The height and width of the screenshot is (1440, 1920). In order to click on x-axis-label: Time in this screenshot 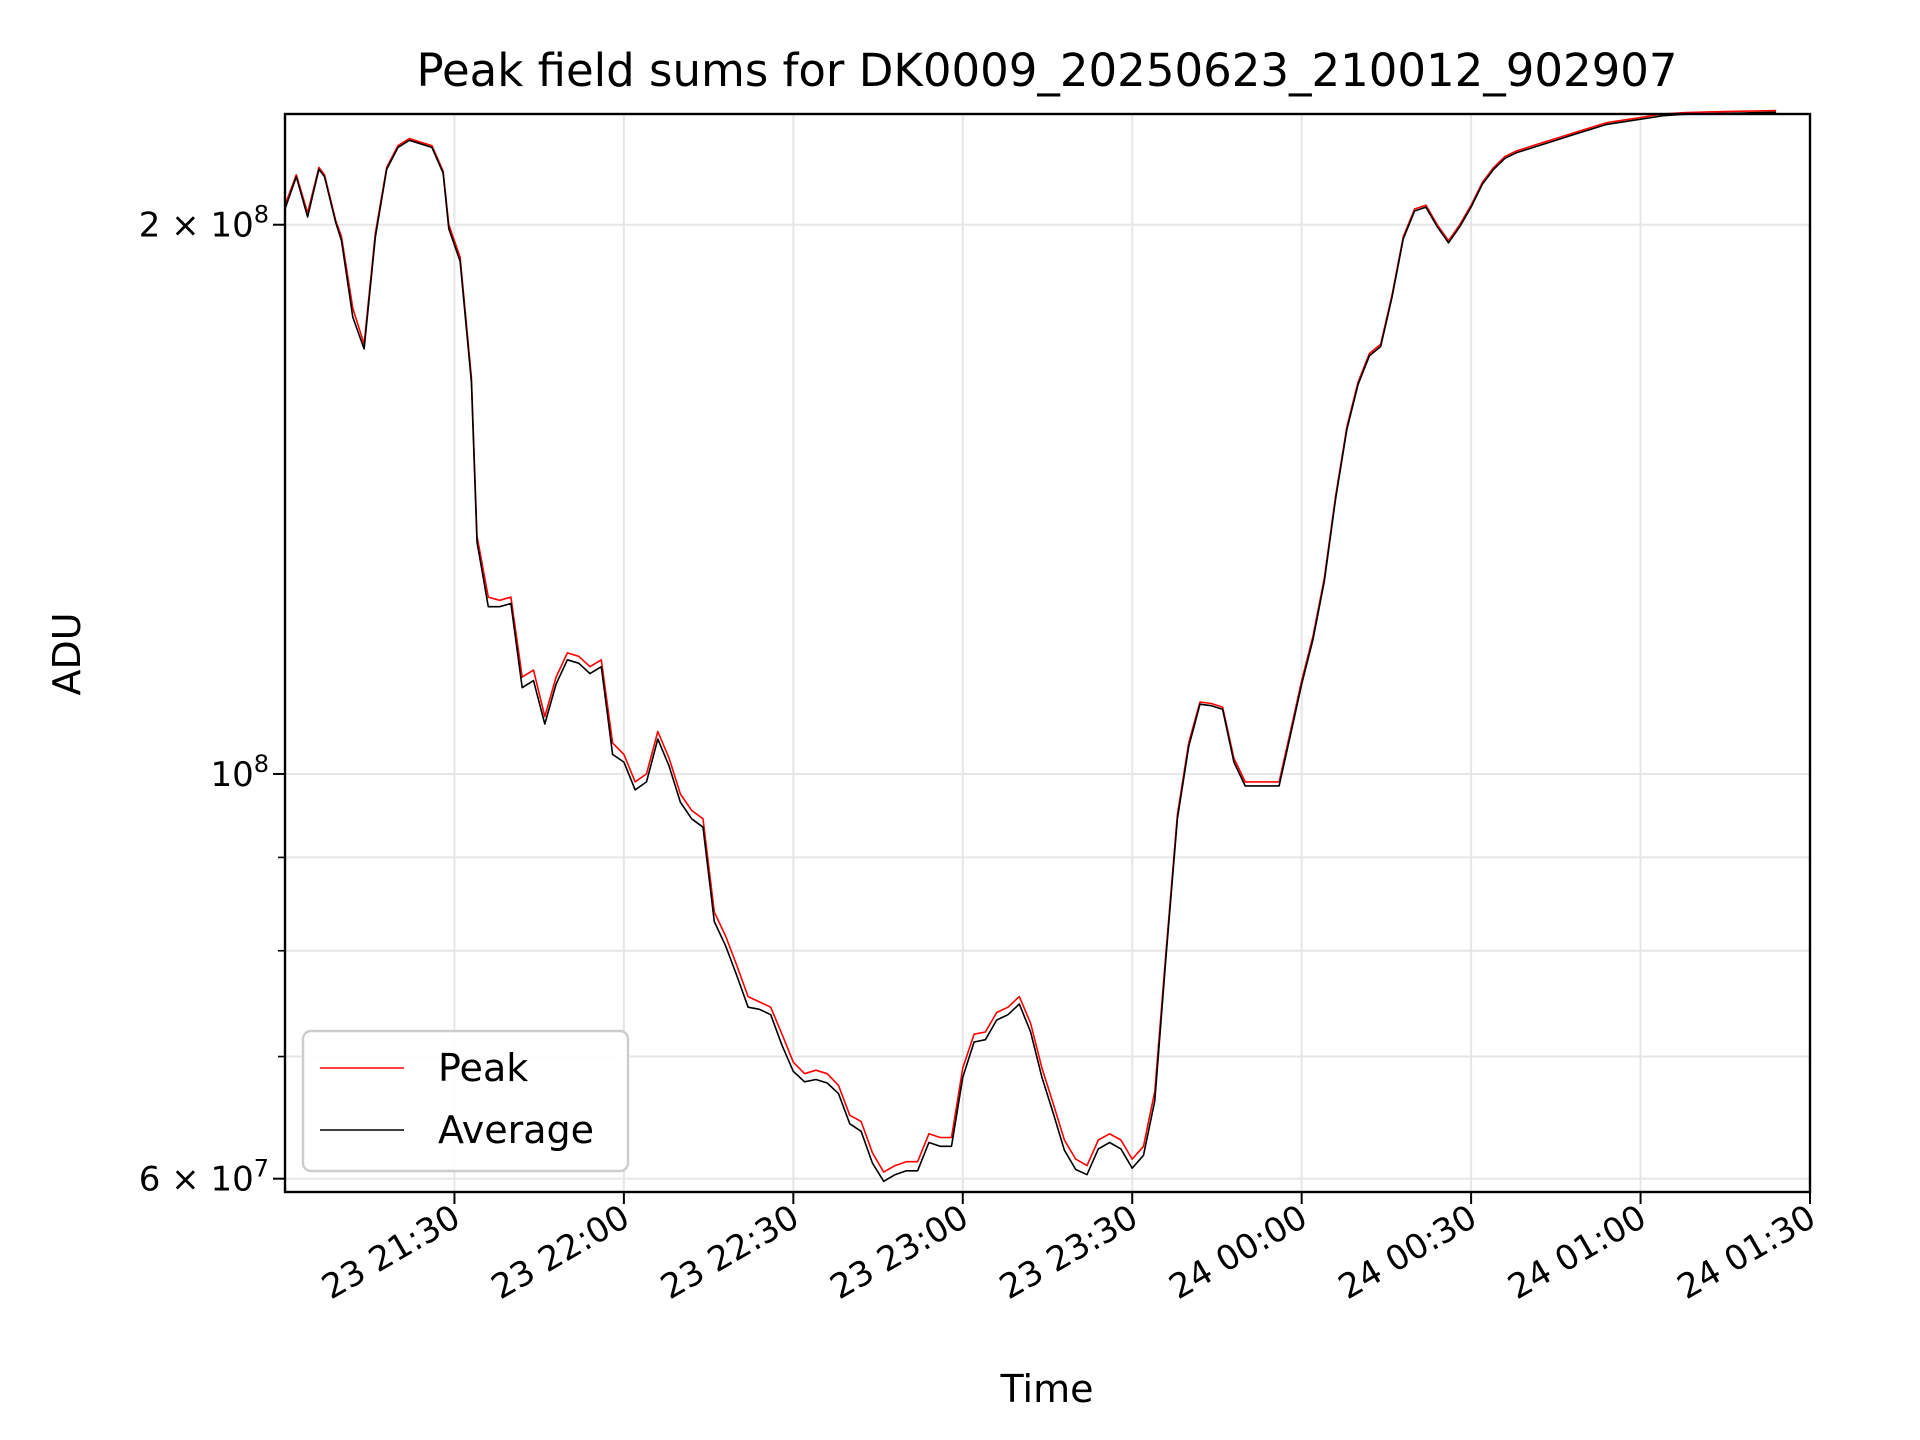, I will do `click(1047, 1389)`.